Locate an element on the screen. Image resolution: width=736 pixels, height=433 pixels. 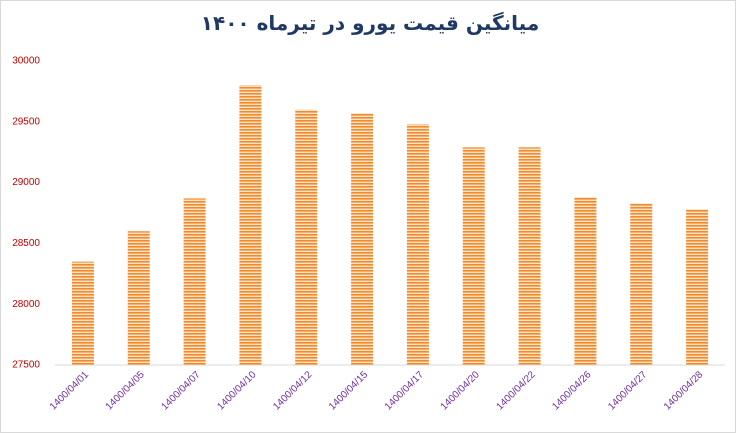
y-tick-label: 27500 is located at coordinates (26, 365).